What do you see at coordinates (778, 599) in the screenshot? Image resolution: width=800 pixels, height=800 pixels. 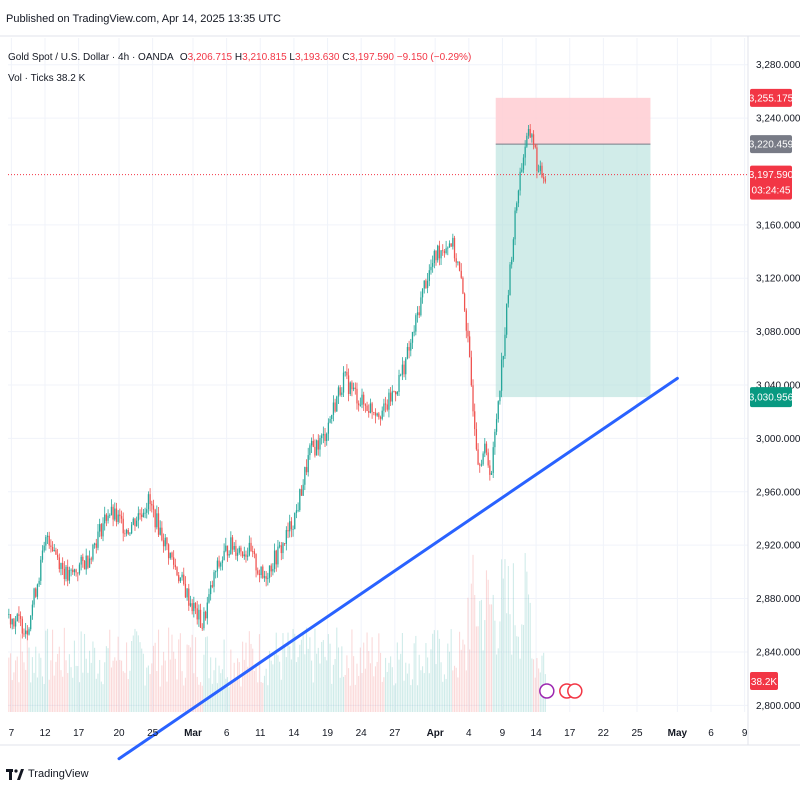 I see `y-tick-label: 2,880.000` at bounding box center [778, 599].